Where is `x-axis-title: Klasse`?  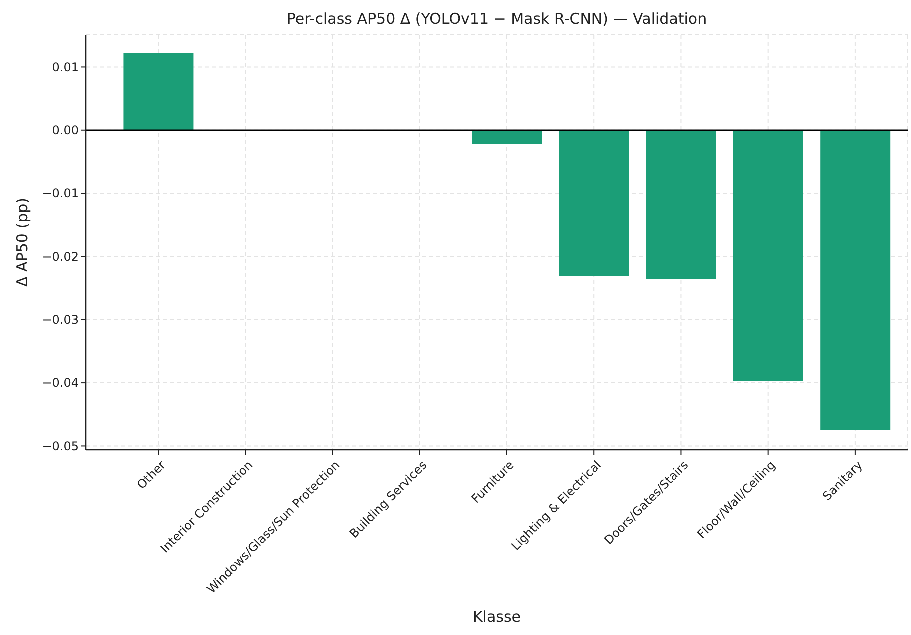 x-axis-title: Klasse is located at coordinates (497, 617).